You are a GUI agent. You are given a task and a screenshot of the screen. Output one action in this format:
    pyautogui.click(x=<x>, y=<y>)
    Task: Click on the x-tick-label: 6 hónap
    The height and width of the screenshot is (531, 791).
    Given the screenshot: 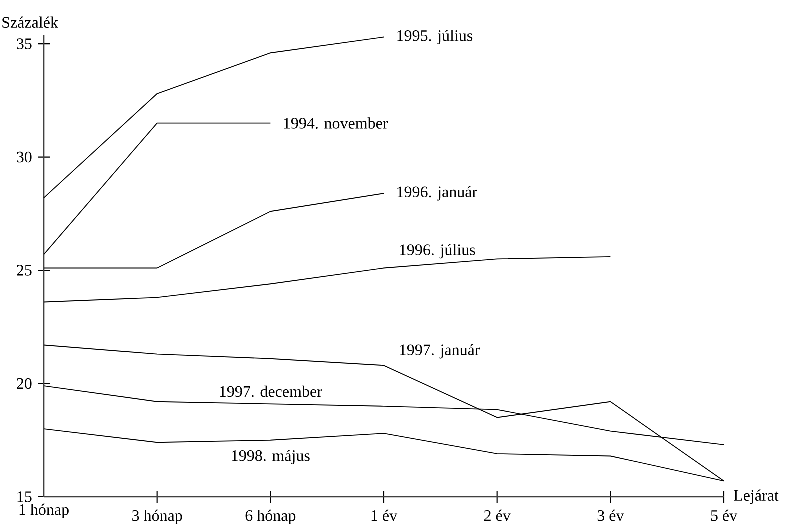 What is the action you would take?
    pyautogui.click(x=271, y=517)
    